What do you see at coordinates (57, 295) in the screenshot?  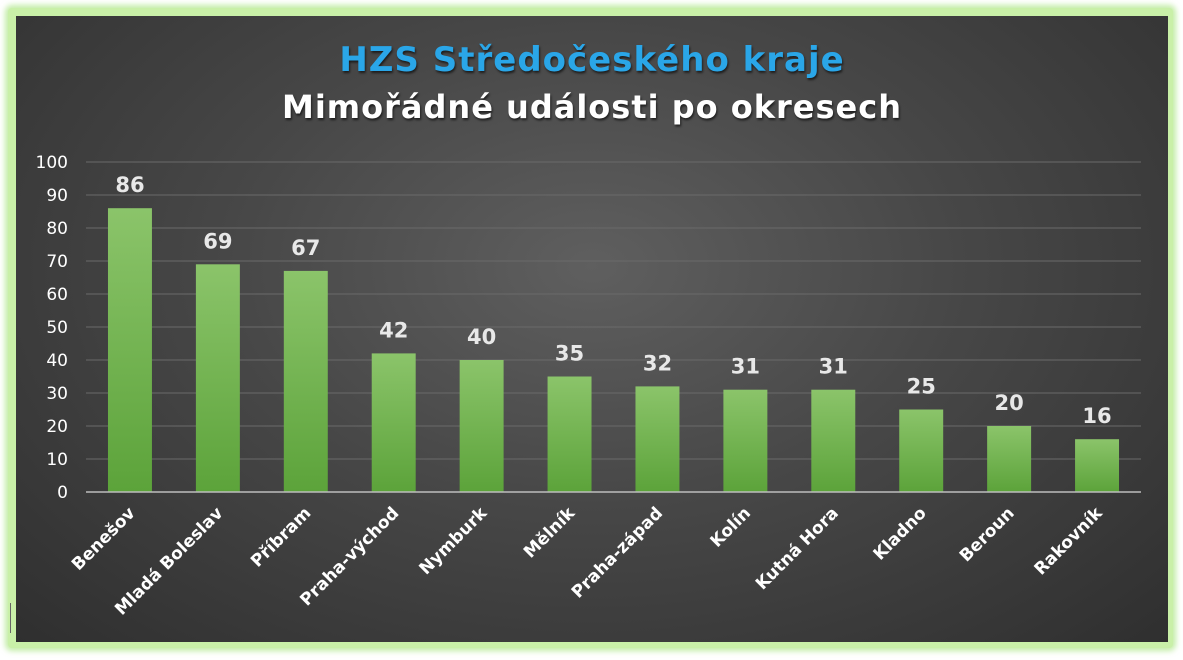 I see `y-tick-label: 60` at bounding box center [57, 295].